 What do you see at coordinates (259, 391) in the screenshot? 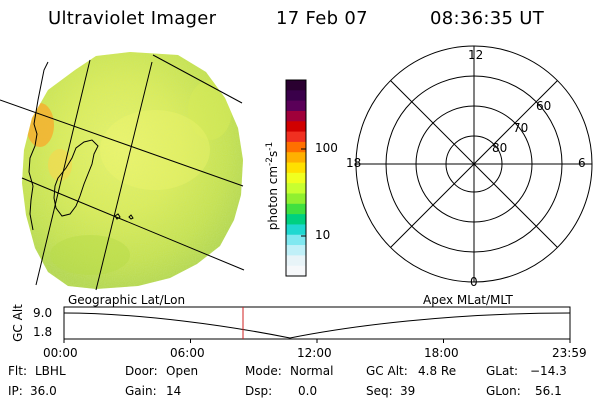
I see `dsp-label: Dsp:` at bounding box center [259, 391].